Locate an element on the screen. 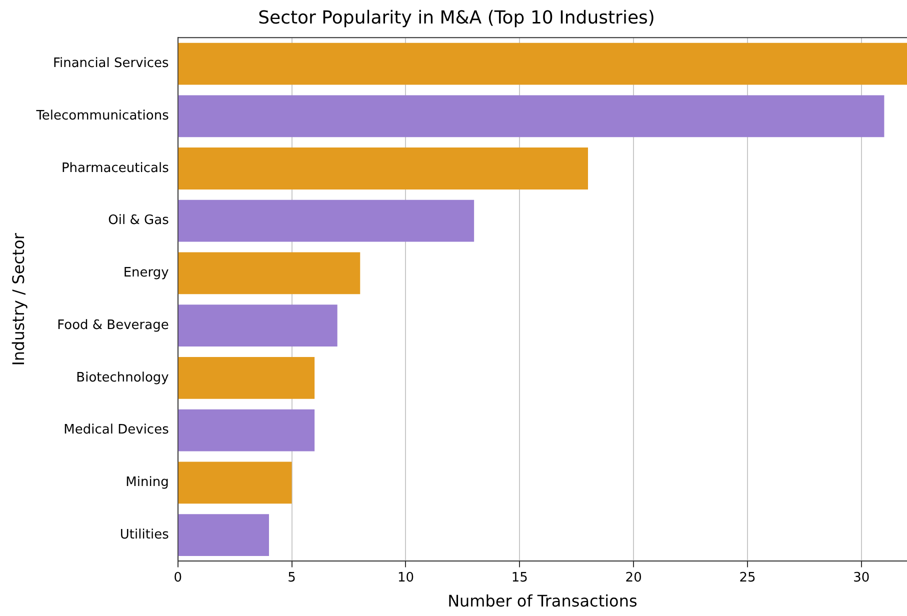 This screenshot has width=907, height=616. y-tick-label: Biotechnology is located at coordinates (123, 378).